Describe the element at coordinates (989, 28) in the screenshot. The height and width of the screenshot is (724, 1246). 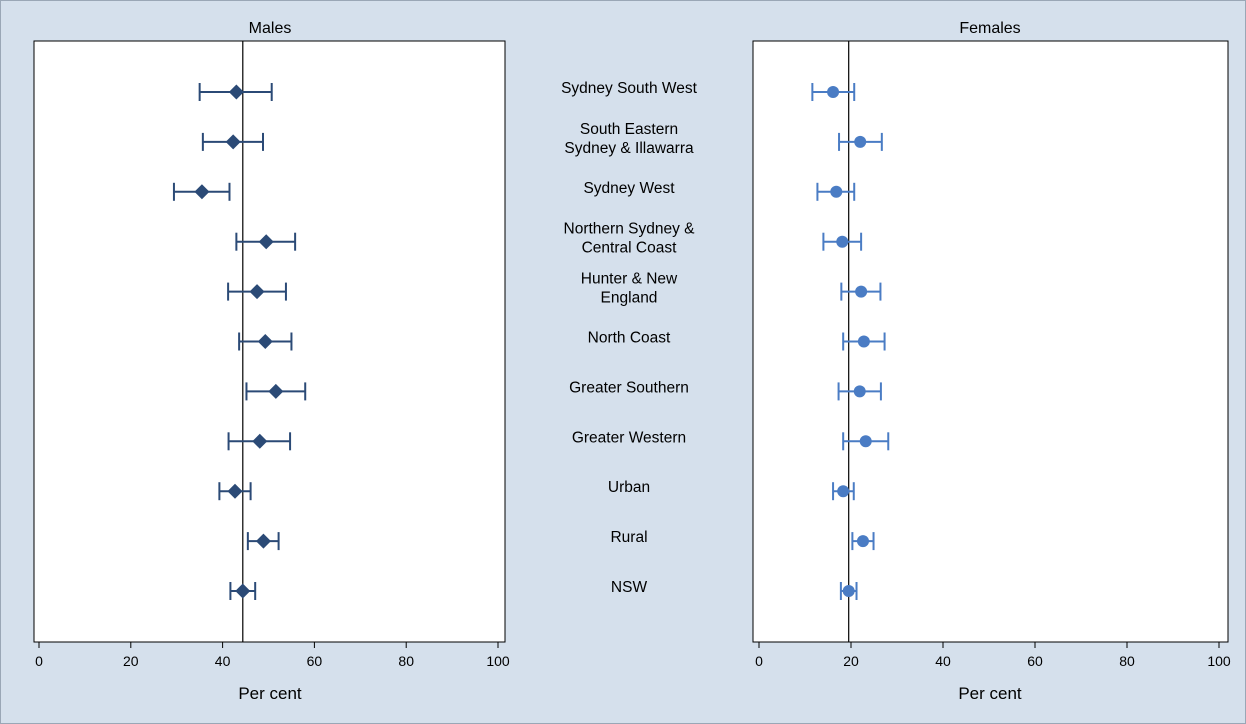
I see `females-panel-title: Females` at that location.